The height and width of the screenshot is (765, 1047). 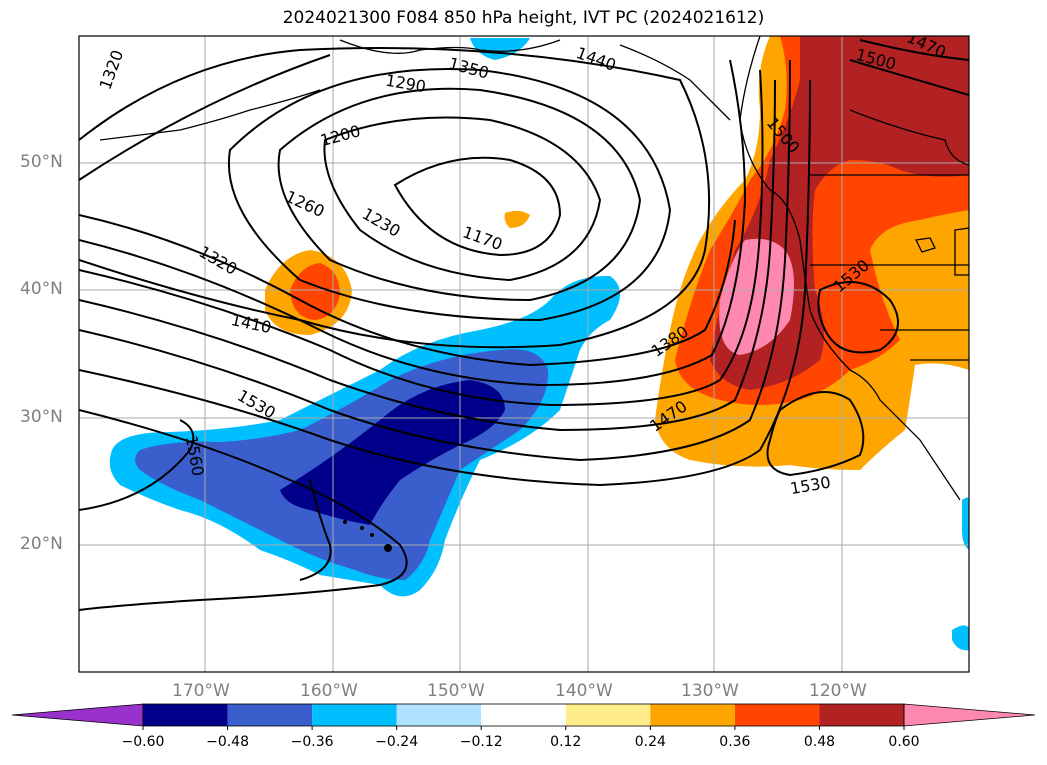 I want to click on colorbar-tick-label: −0.36, so click(x=312, y=742).